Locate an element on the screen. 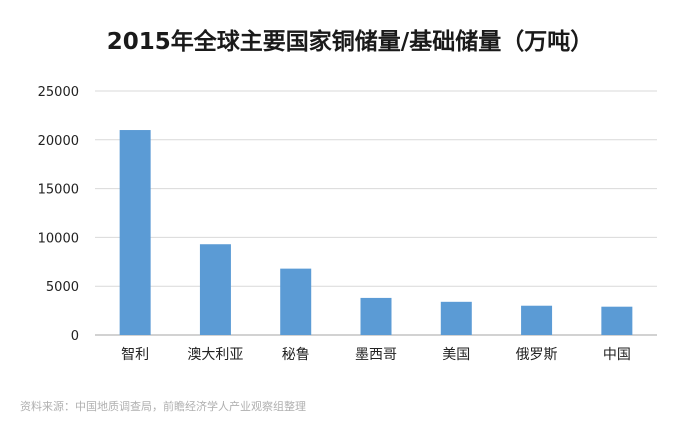  source-note: 资料来源：中国地质调查局，前瞻经济学人产业观察组整理 is located at coordinates (163, 406).